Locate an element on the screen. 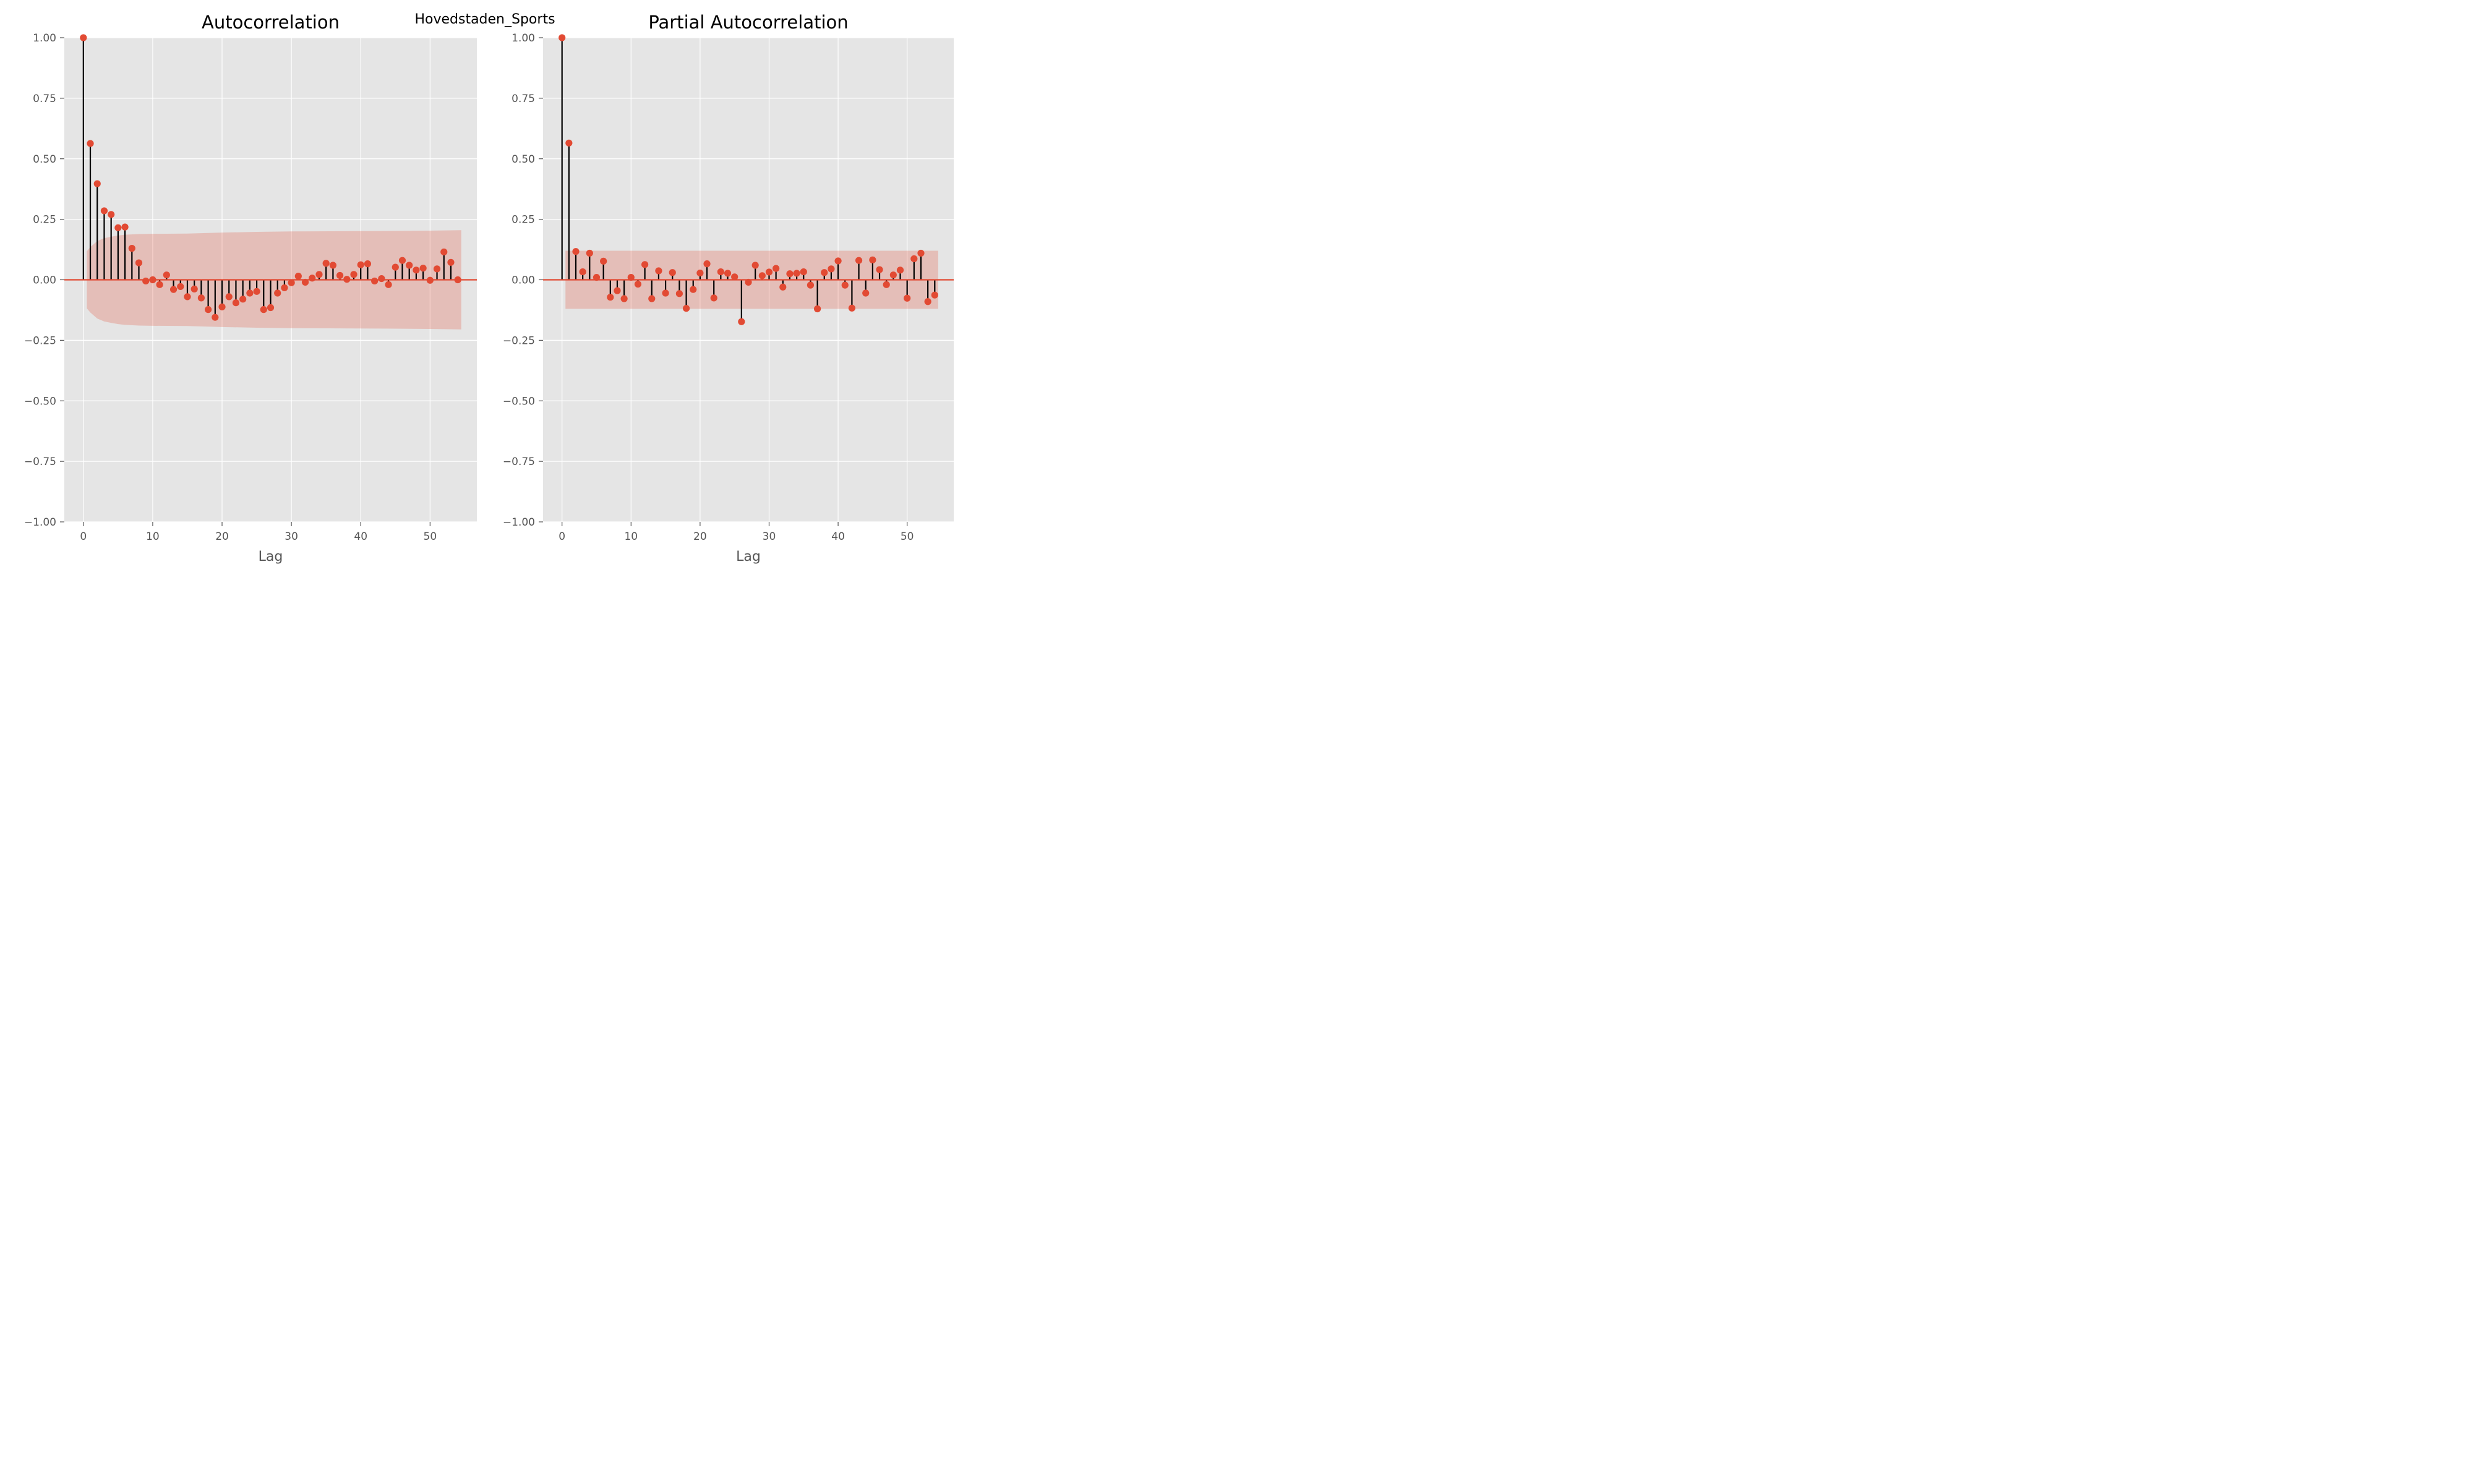 This screenshot has width=2474, height=1484. pacf-y-tick-label: 0.50 is located at coordinates (523, 159).